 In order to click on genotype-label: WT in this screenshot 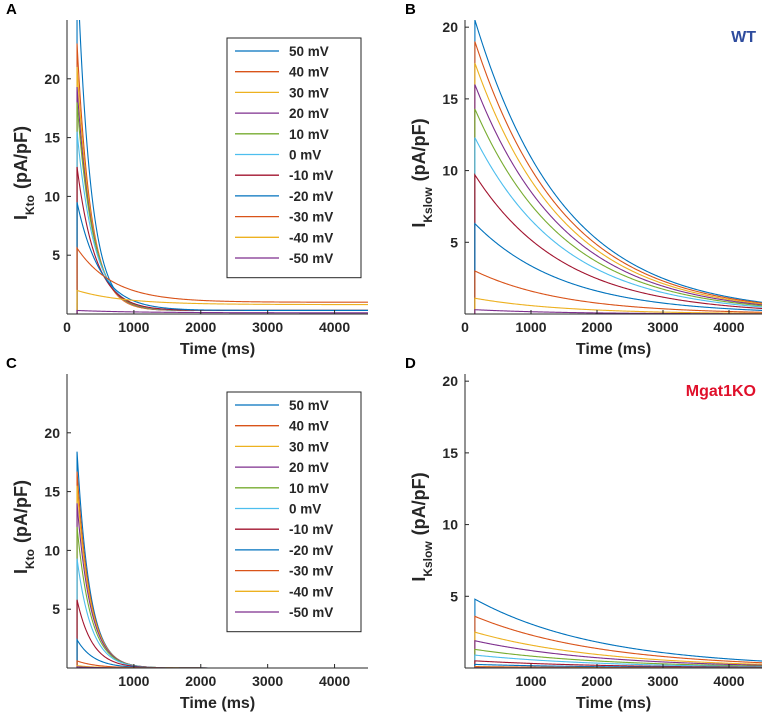, I will do `click(743, 37)`.